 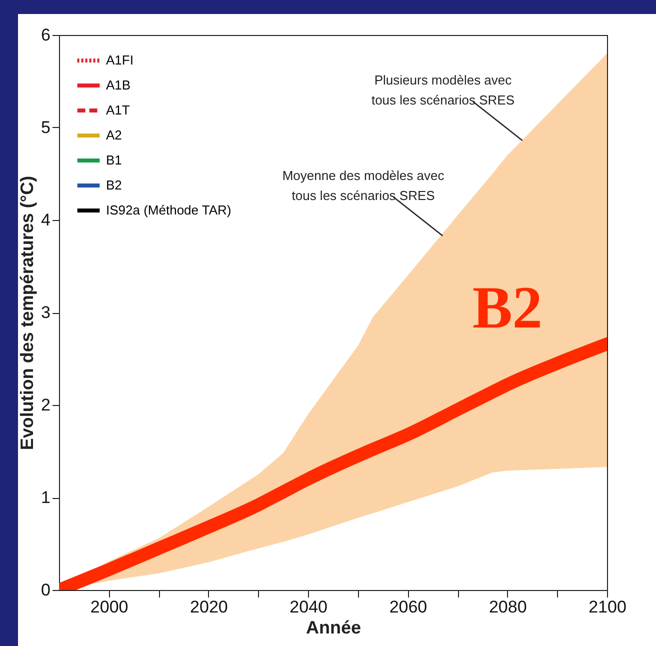 What do you see at coordinates (27, 313) in the screenshot?
I see `y-axis-title: Evolution des températures (°C)` at bounding box center [27, 313].